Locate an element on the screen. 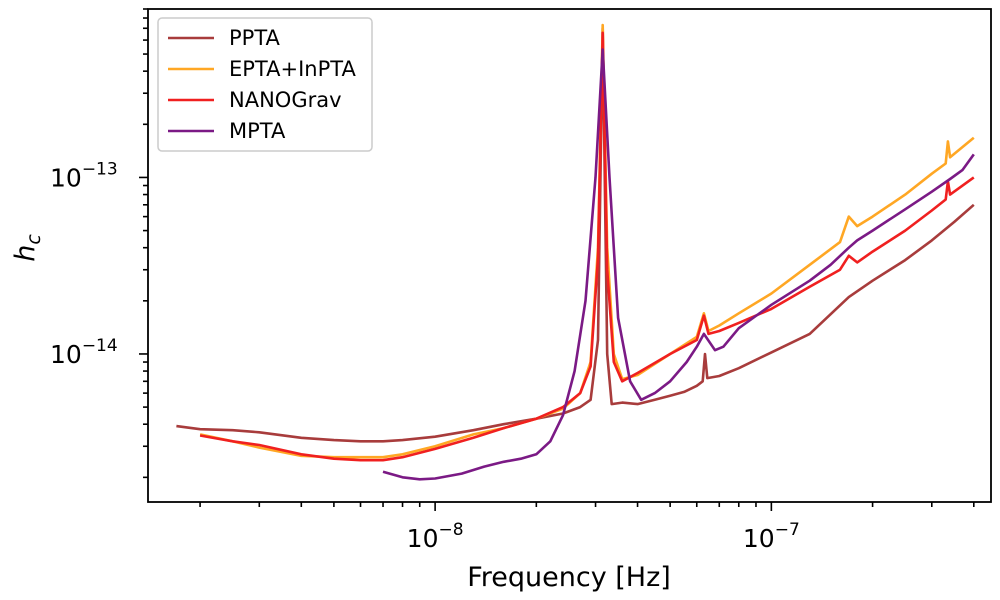 Image resolution: width=1000 pixels, height=600 pixels. legend-entry-mpta: MPTA is located at coordinates (227, 131).